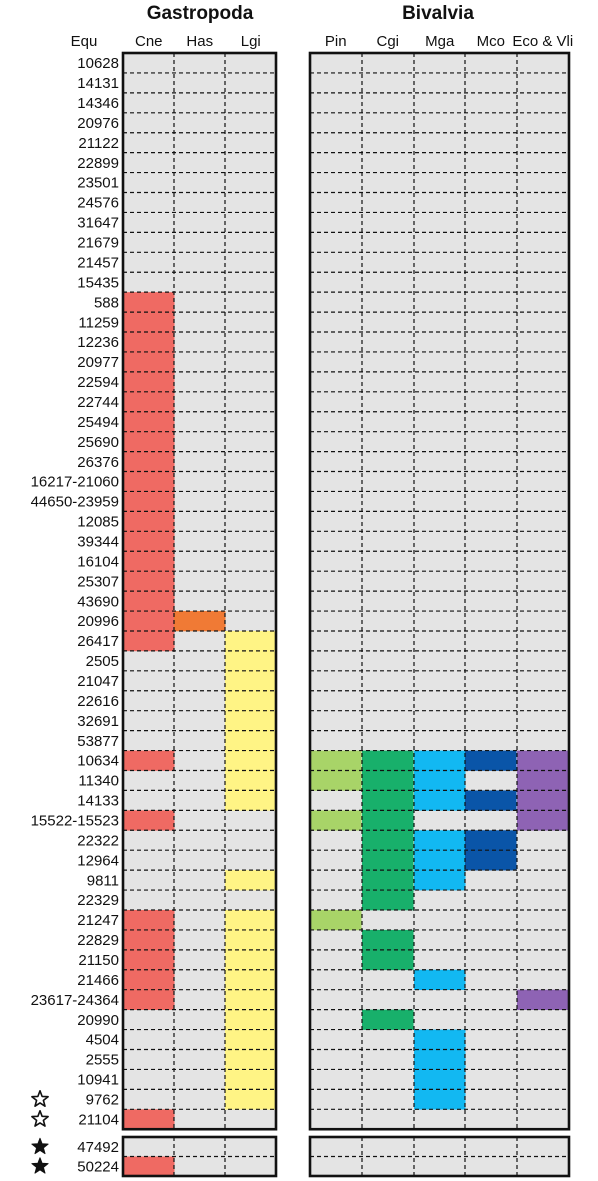 Image resolution: width=598 pixels, height=1181 pixels. I want to click on column-header: Mga, so click(440, 41).